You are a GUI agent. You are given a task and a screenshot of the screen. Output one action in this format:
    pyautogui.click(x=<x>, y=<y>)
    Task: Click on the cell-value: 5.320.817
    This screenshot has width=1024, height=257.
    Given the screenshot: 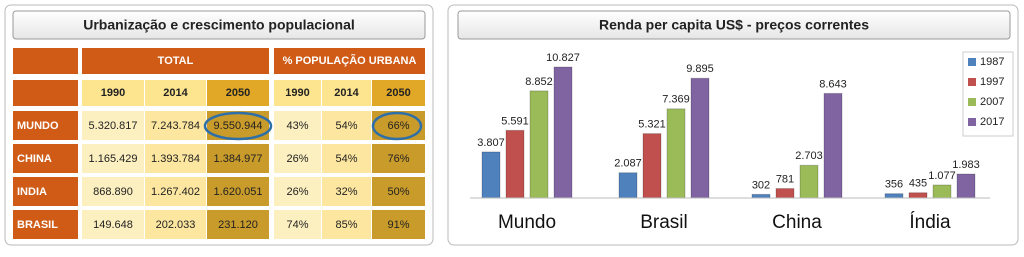 What is the action you would take?
    pyautogui.click(x=113, y=126)
    